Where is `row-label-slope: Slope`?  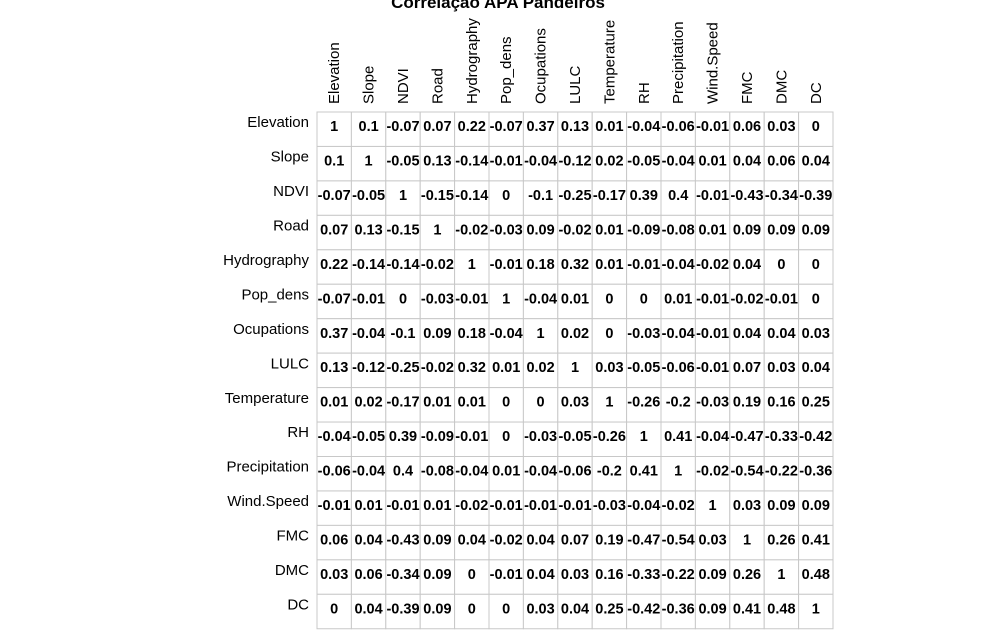 row-label-slope: Slope is located at coordinates (290, 157).